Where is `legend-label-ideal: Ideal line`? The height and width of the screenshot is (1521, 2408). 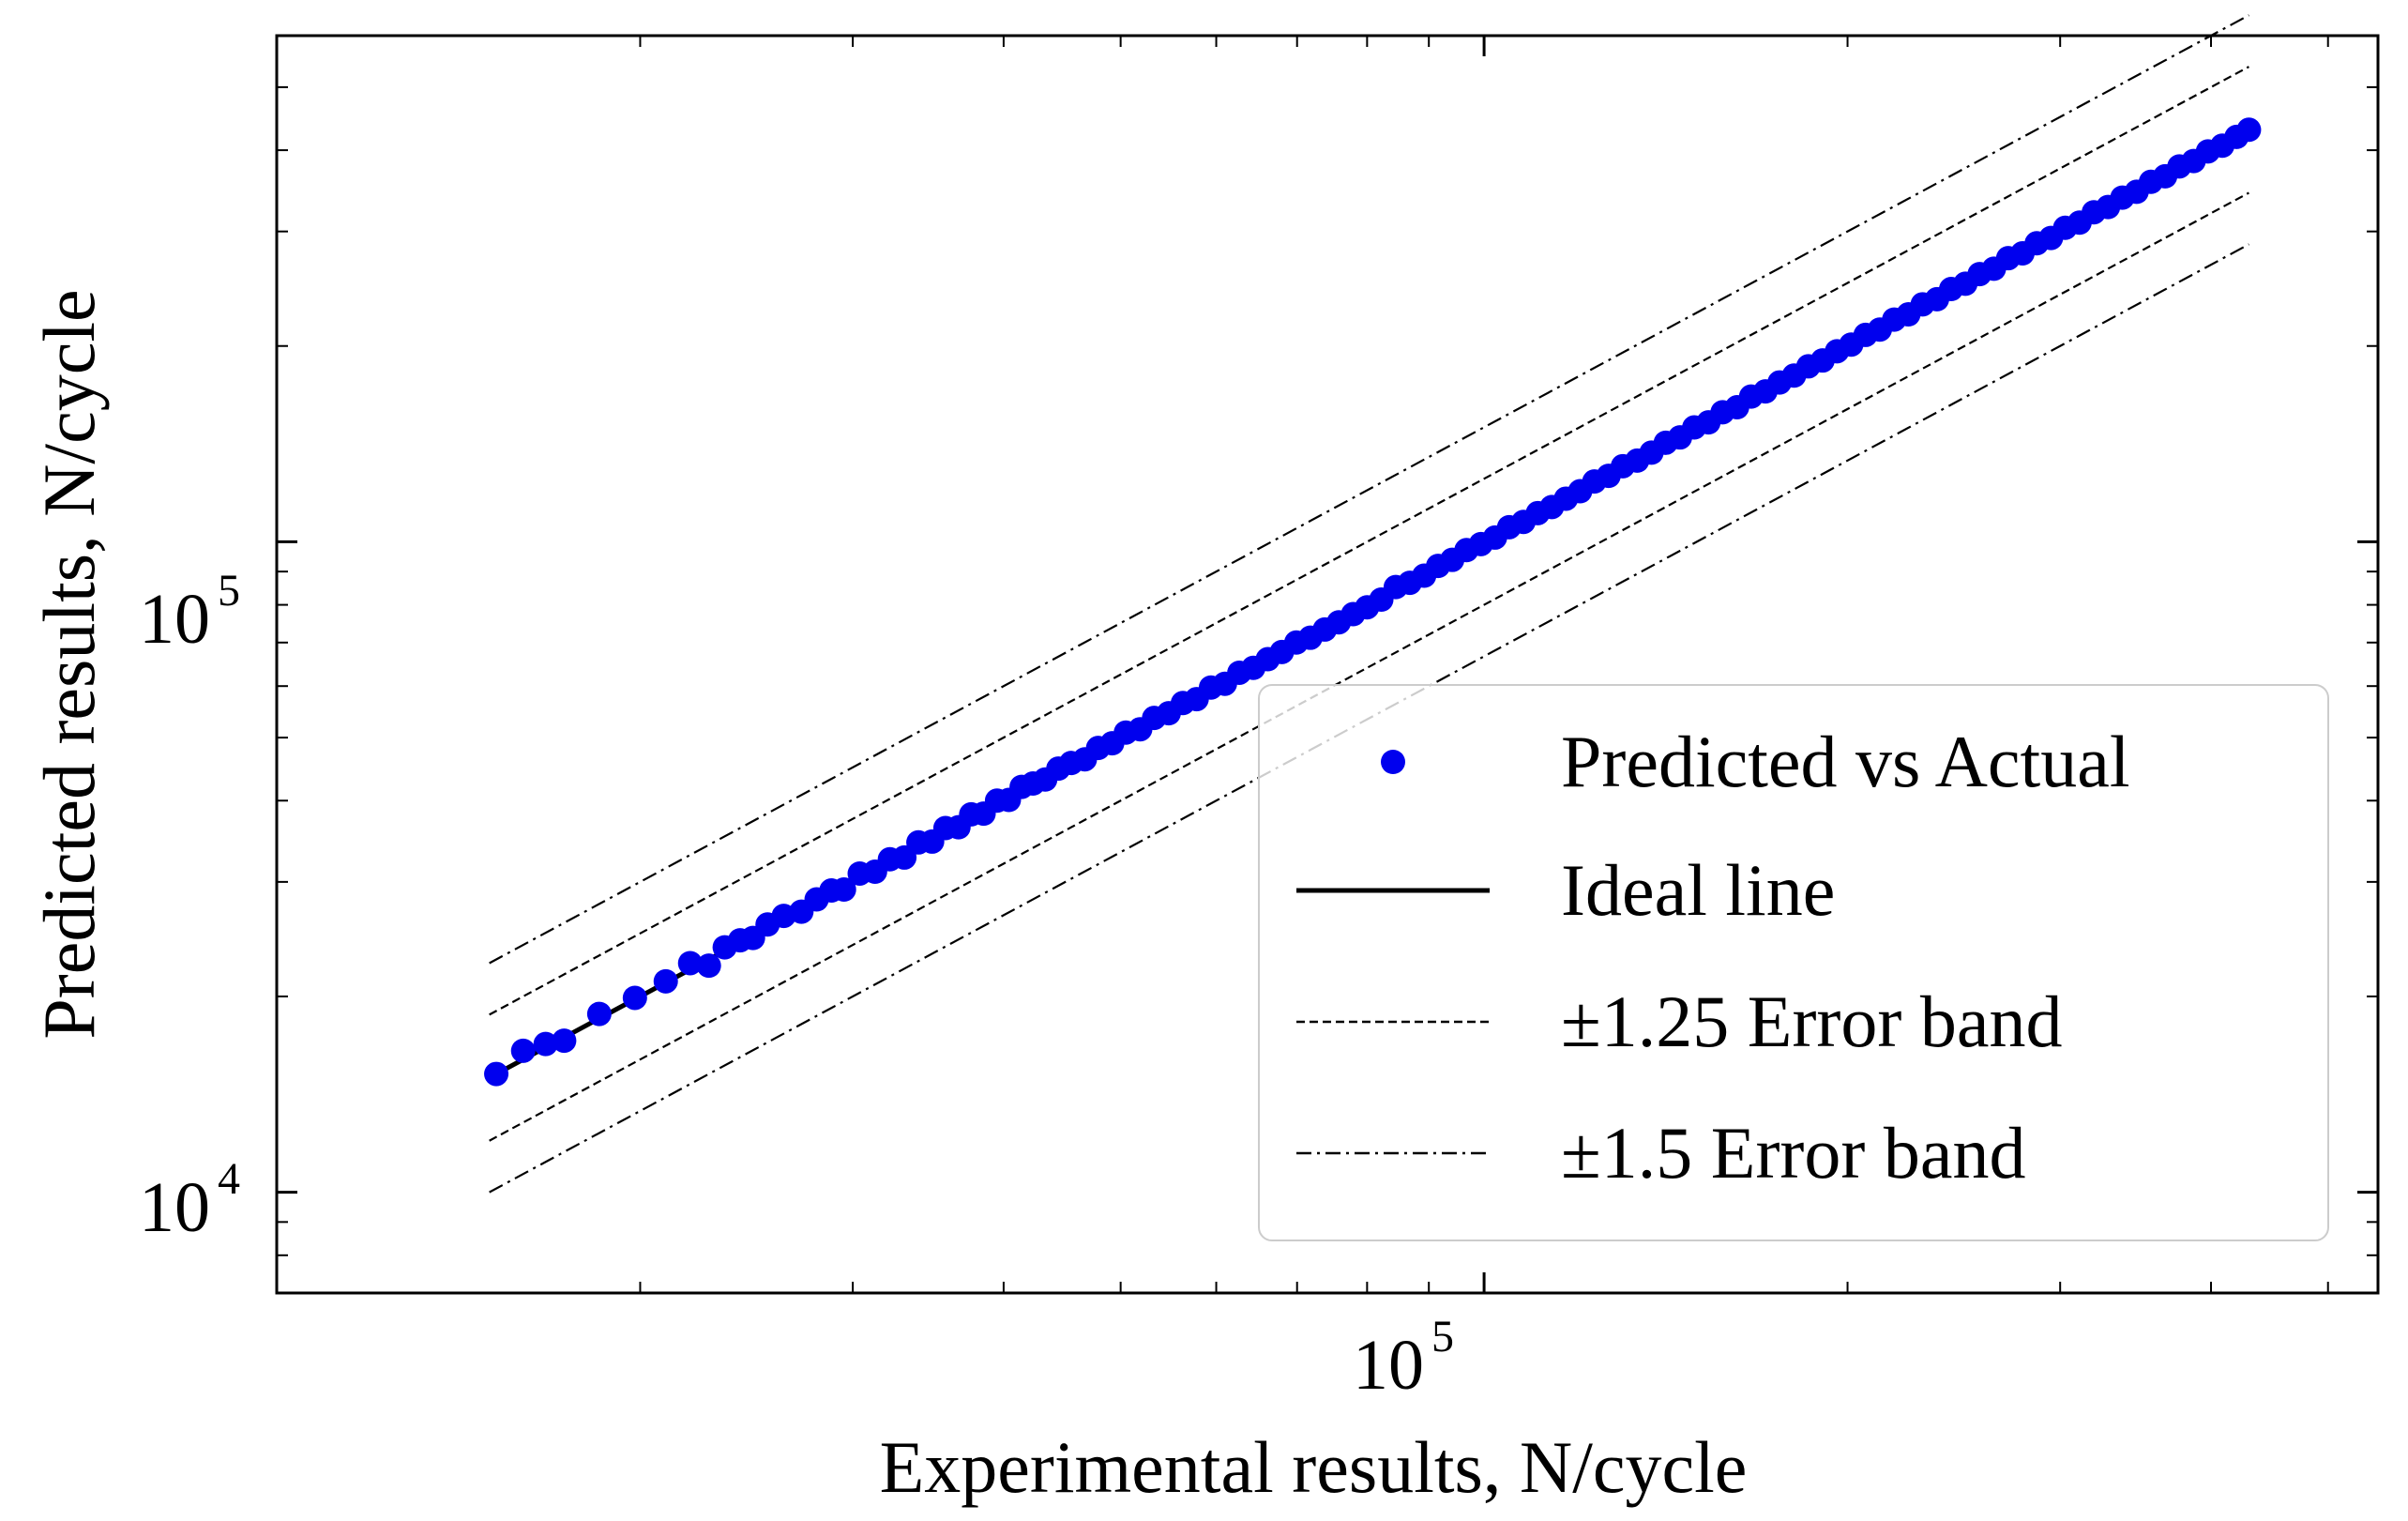
legend-label-ideal: Ideal line is located at coordinates (1698, 890).